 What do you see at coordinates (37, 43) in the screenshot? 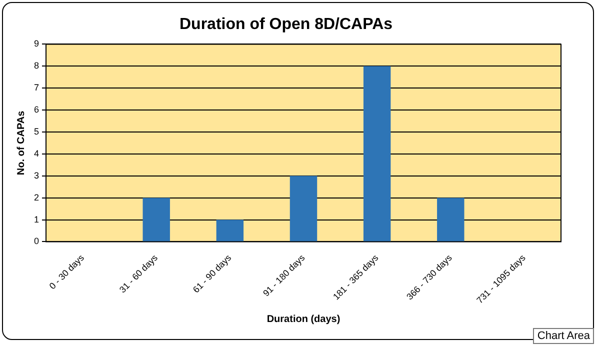
I see `y-tick-label: 9` at bounding box center [37, 43].